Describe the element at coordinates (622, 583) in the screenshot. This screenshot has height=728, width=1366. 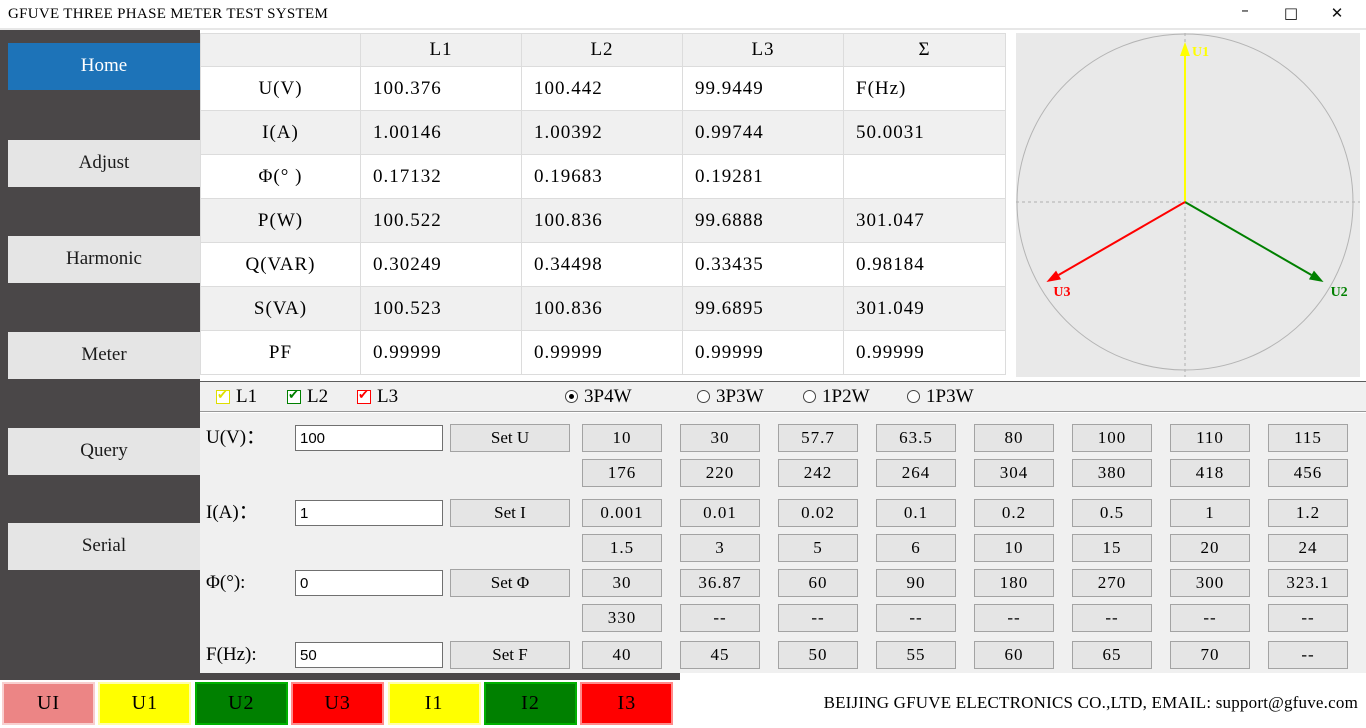
I see `preset-button-phi-30: 30` at that location.